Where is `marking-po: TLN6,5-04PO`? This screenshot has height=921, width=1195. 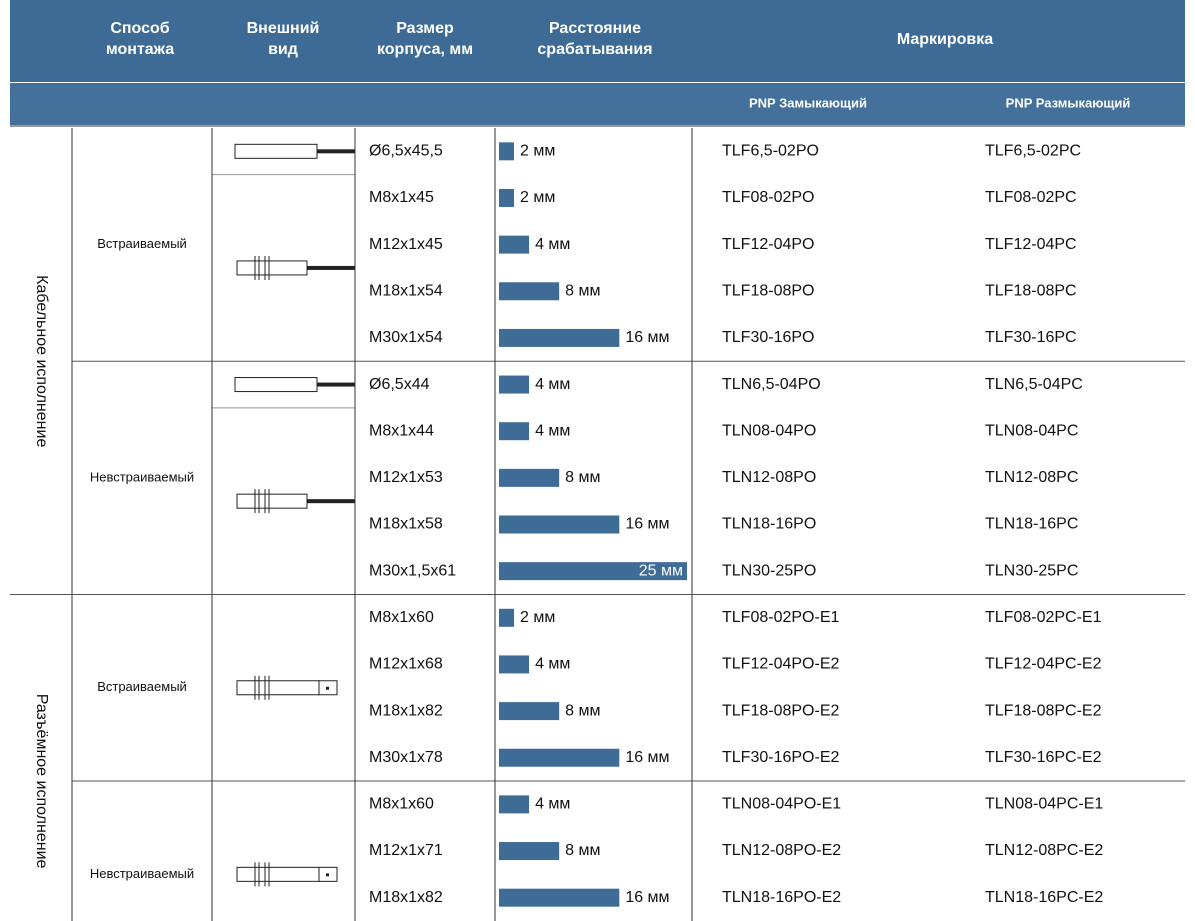
marking-po: TLN6,5-04PO is located at coordinates (771, 384).